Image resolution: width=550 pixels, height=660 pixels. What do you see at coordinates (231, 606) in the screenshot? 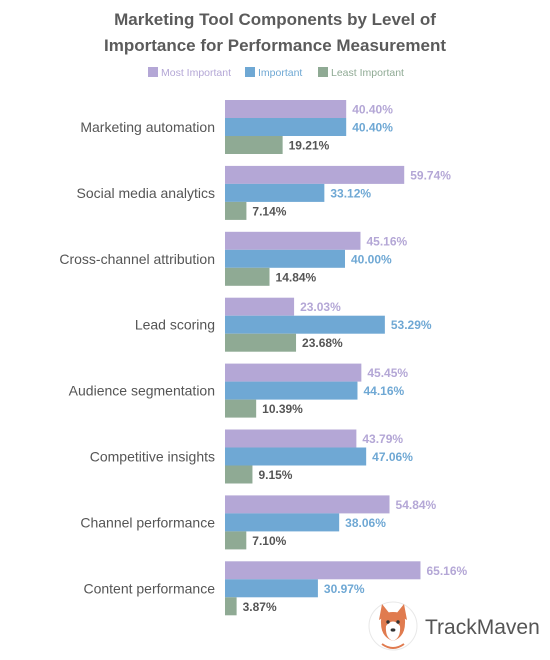
I see `bar-content-performance-least-important` at bounding box center [231, 606].